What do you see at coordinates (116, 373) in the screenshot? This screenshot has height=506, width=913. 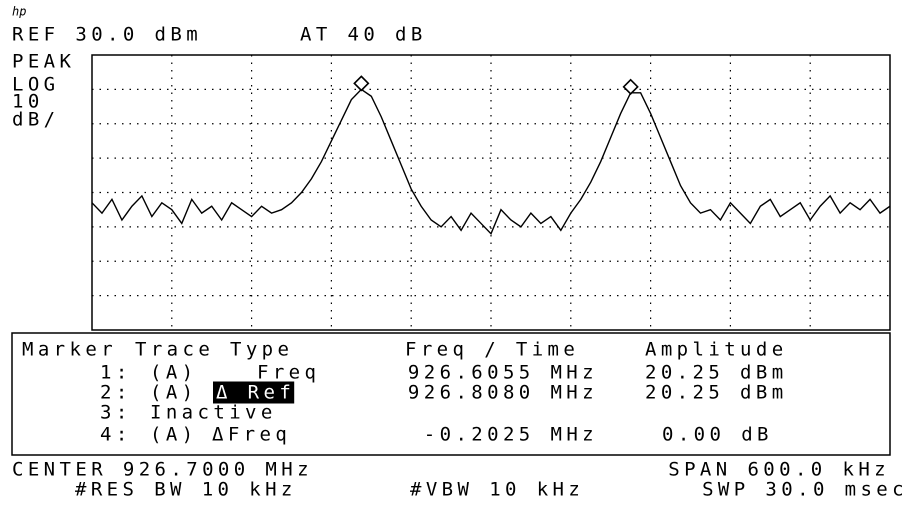 I see `marker-number: 1:` at bounding box center [116, 373].